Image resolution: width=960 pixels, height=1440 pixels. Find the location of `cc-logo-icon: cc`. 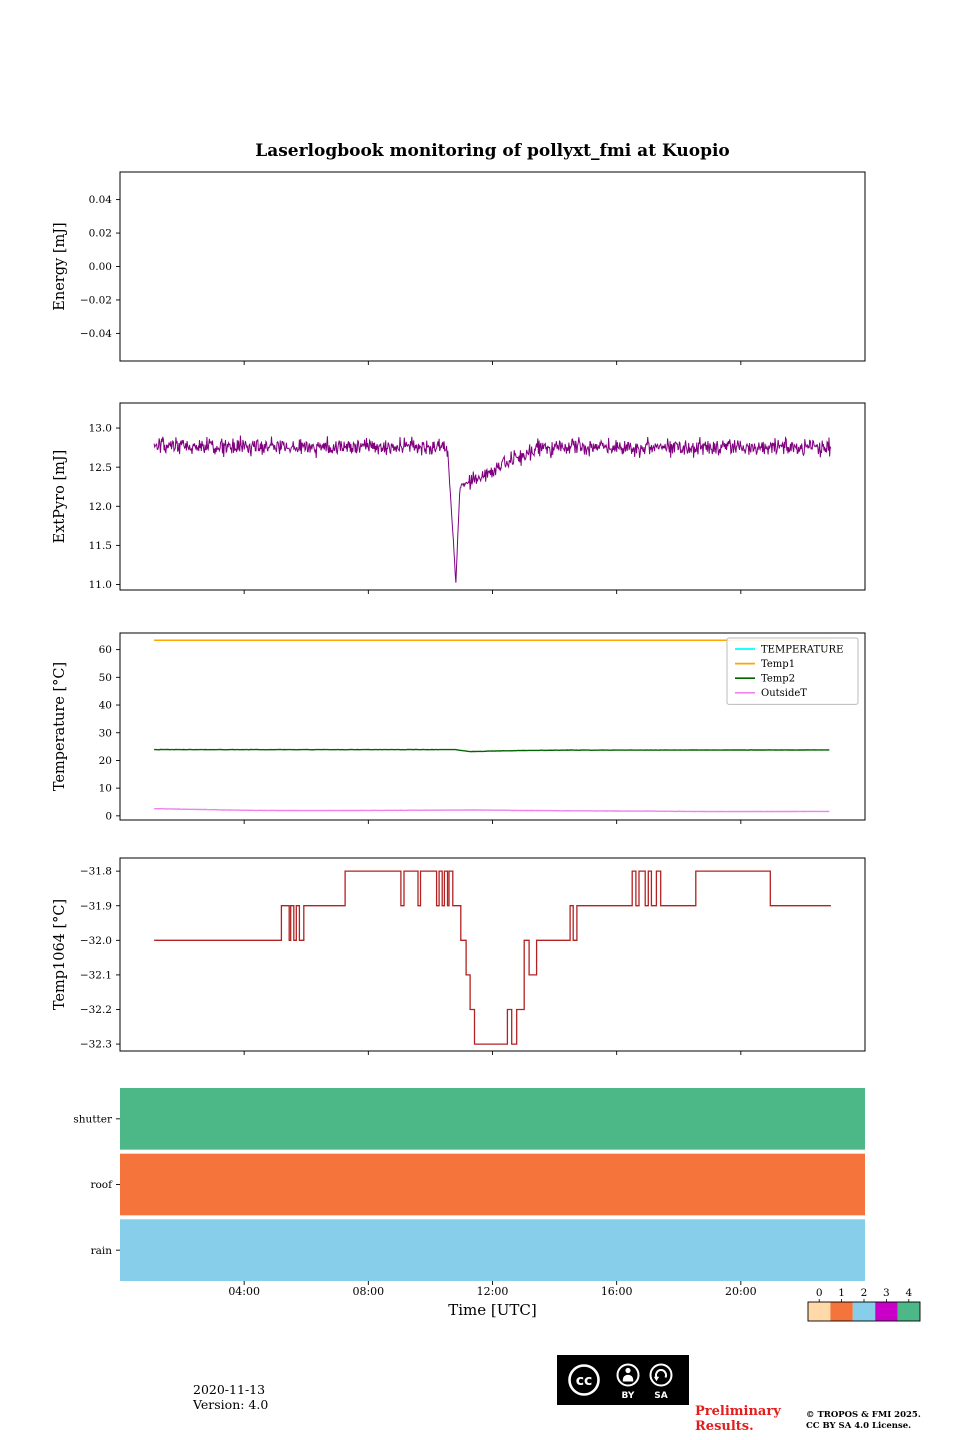

cc-logo-icon: cc is located at coordinates (584, 1380).